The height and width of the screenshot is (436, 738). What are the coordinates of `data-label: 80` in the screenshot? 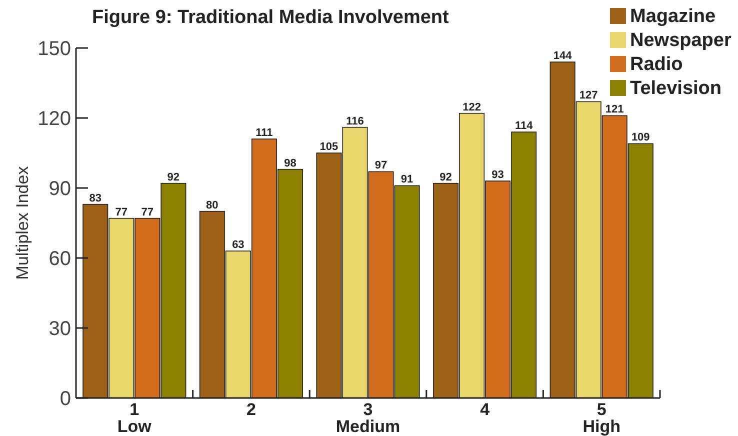 It's located at (212, 205).